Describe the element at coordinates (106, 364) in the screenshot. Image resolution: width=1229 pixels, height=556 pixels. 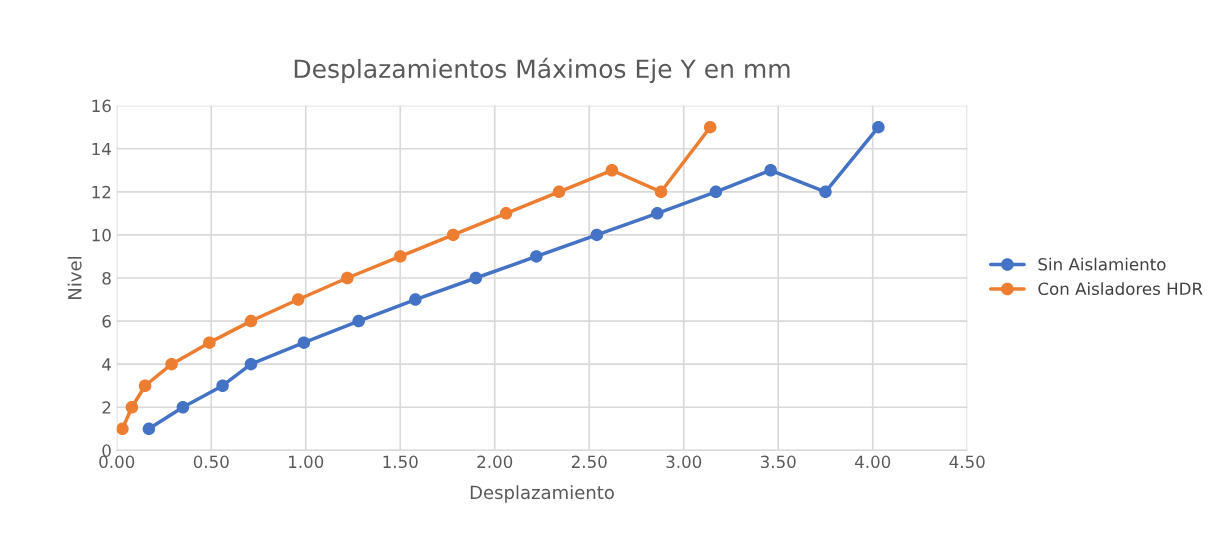
I see `y-tick-label: 4` at that location.